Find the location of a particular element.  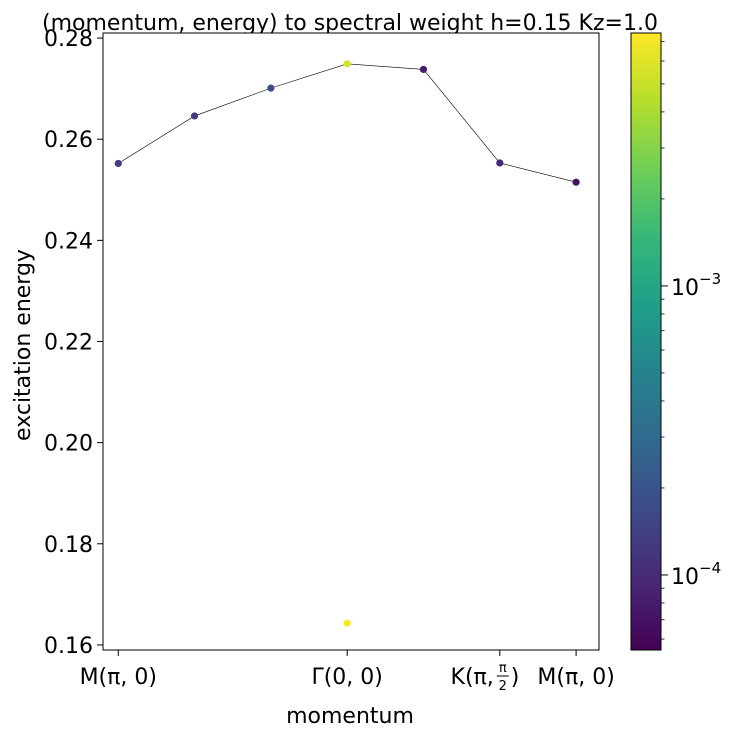

x-axis-label: momentum is located at coordinates (350, 716).